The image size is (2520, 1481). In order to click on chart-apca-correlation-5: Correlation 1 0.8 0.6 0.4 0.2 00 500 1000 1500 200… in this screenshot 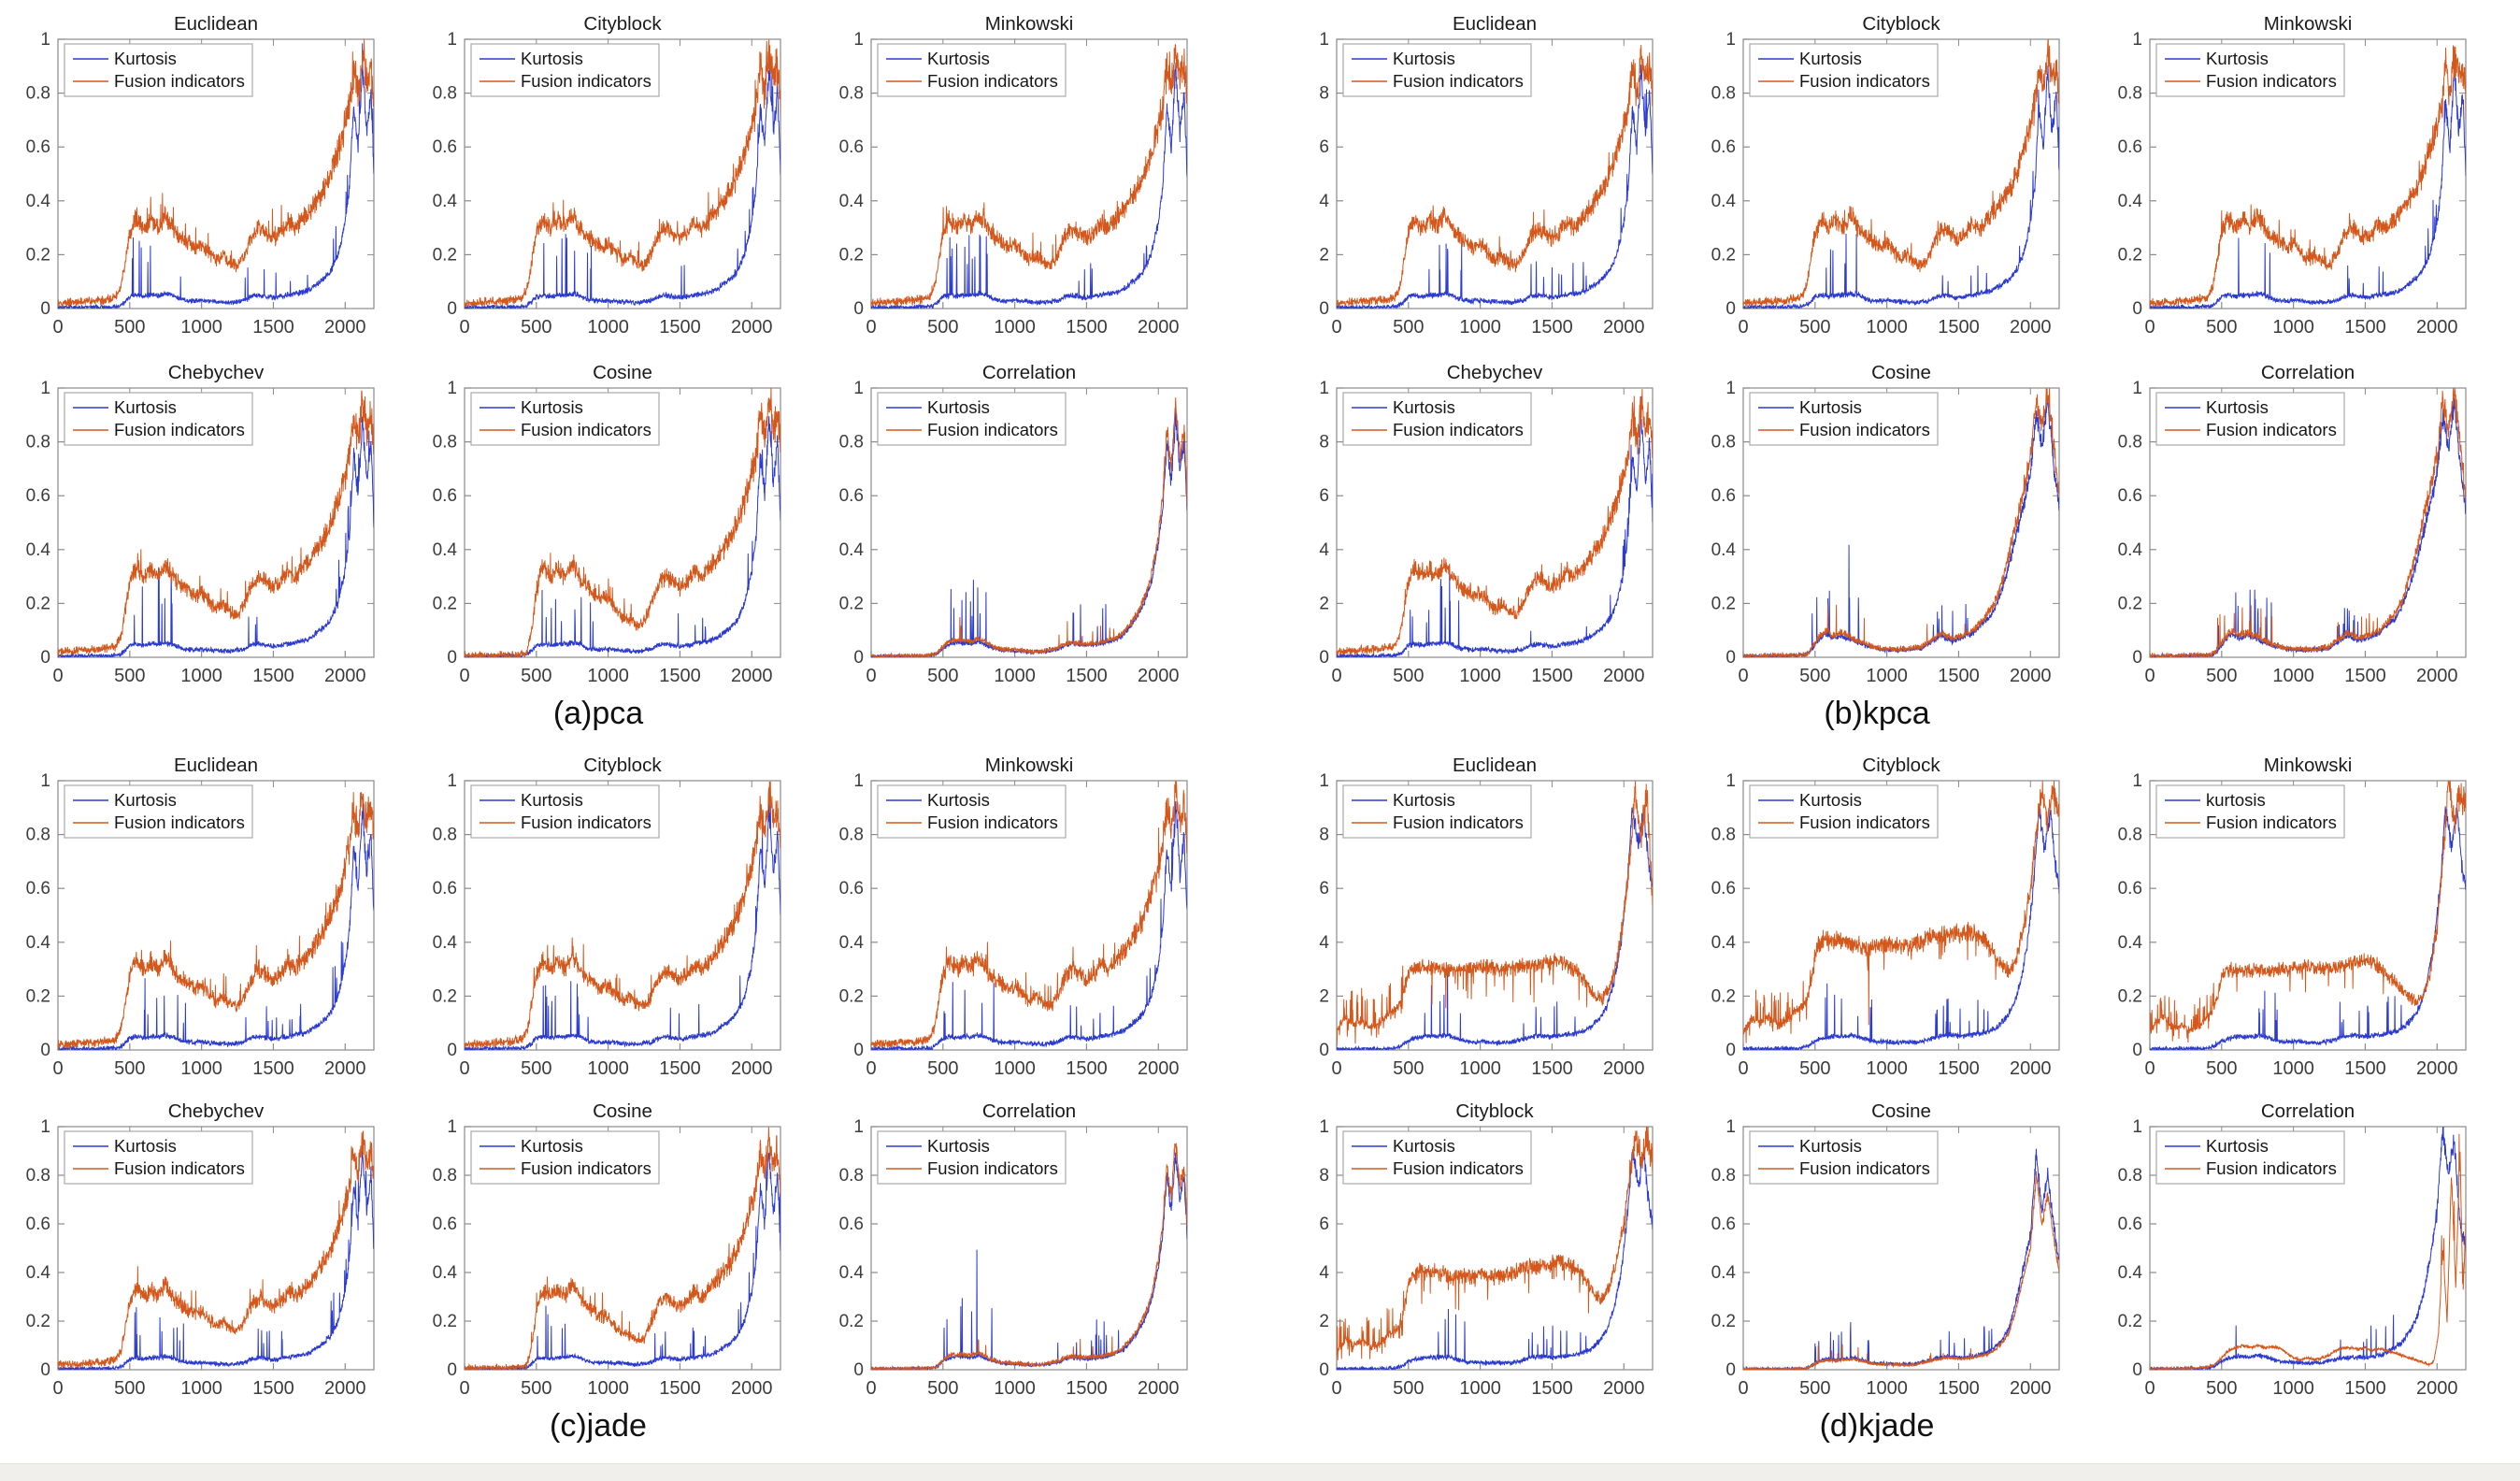, I will do `click(1013, 524)`.